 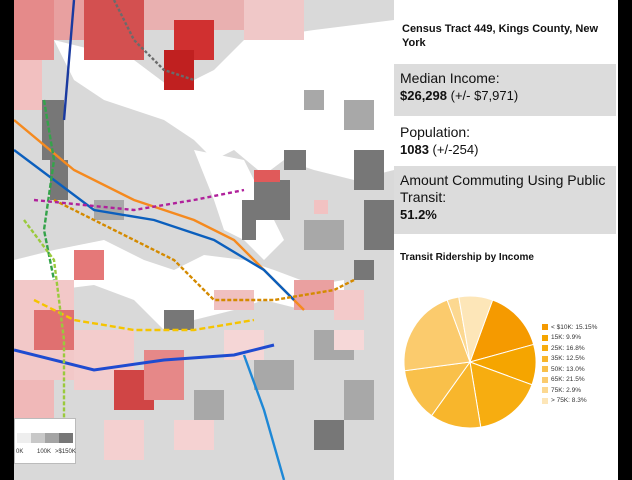 I want to click on median-income-value: $26,298 (+/- $7,971), so click(x=505, y=96).